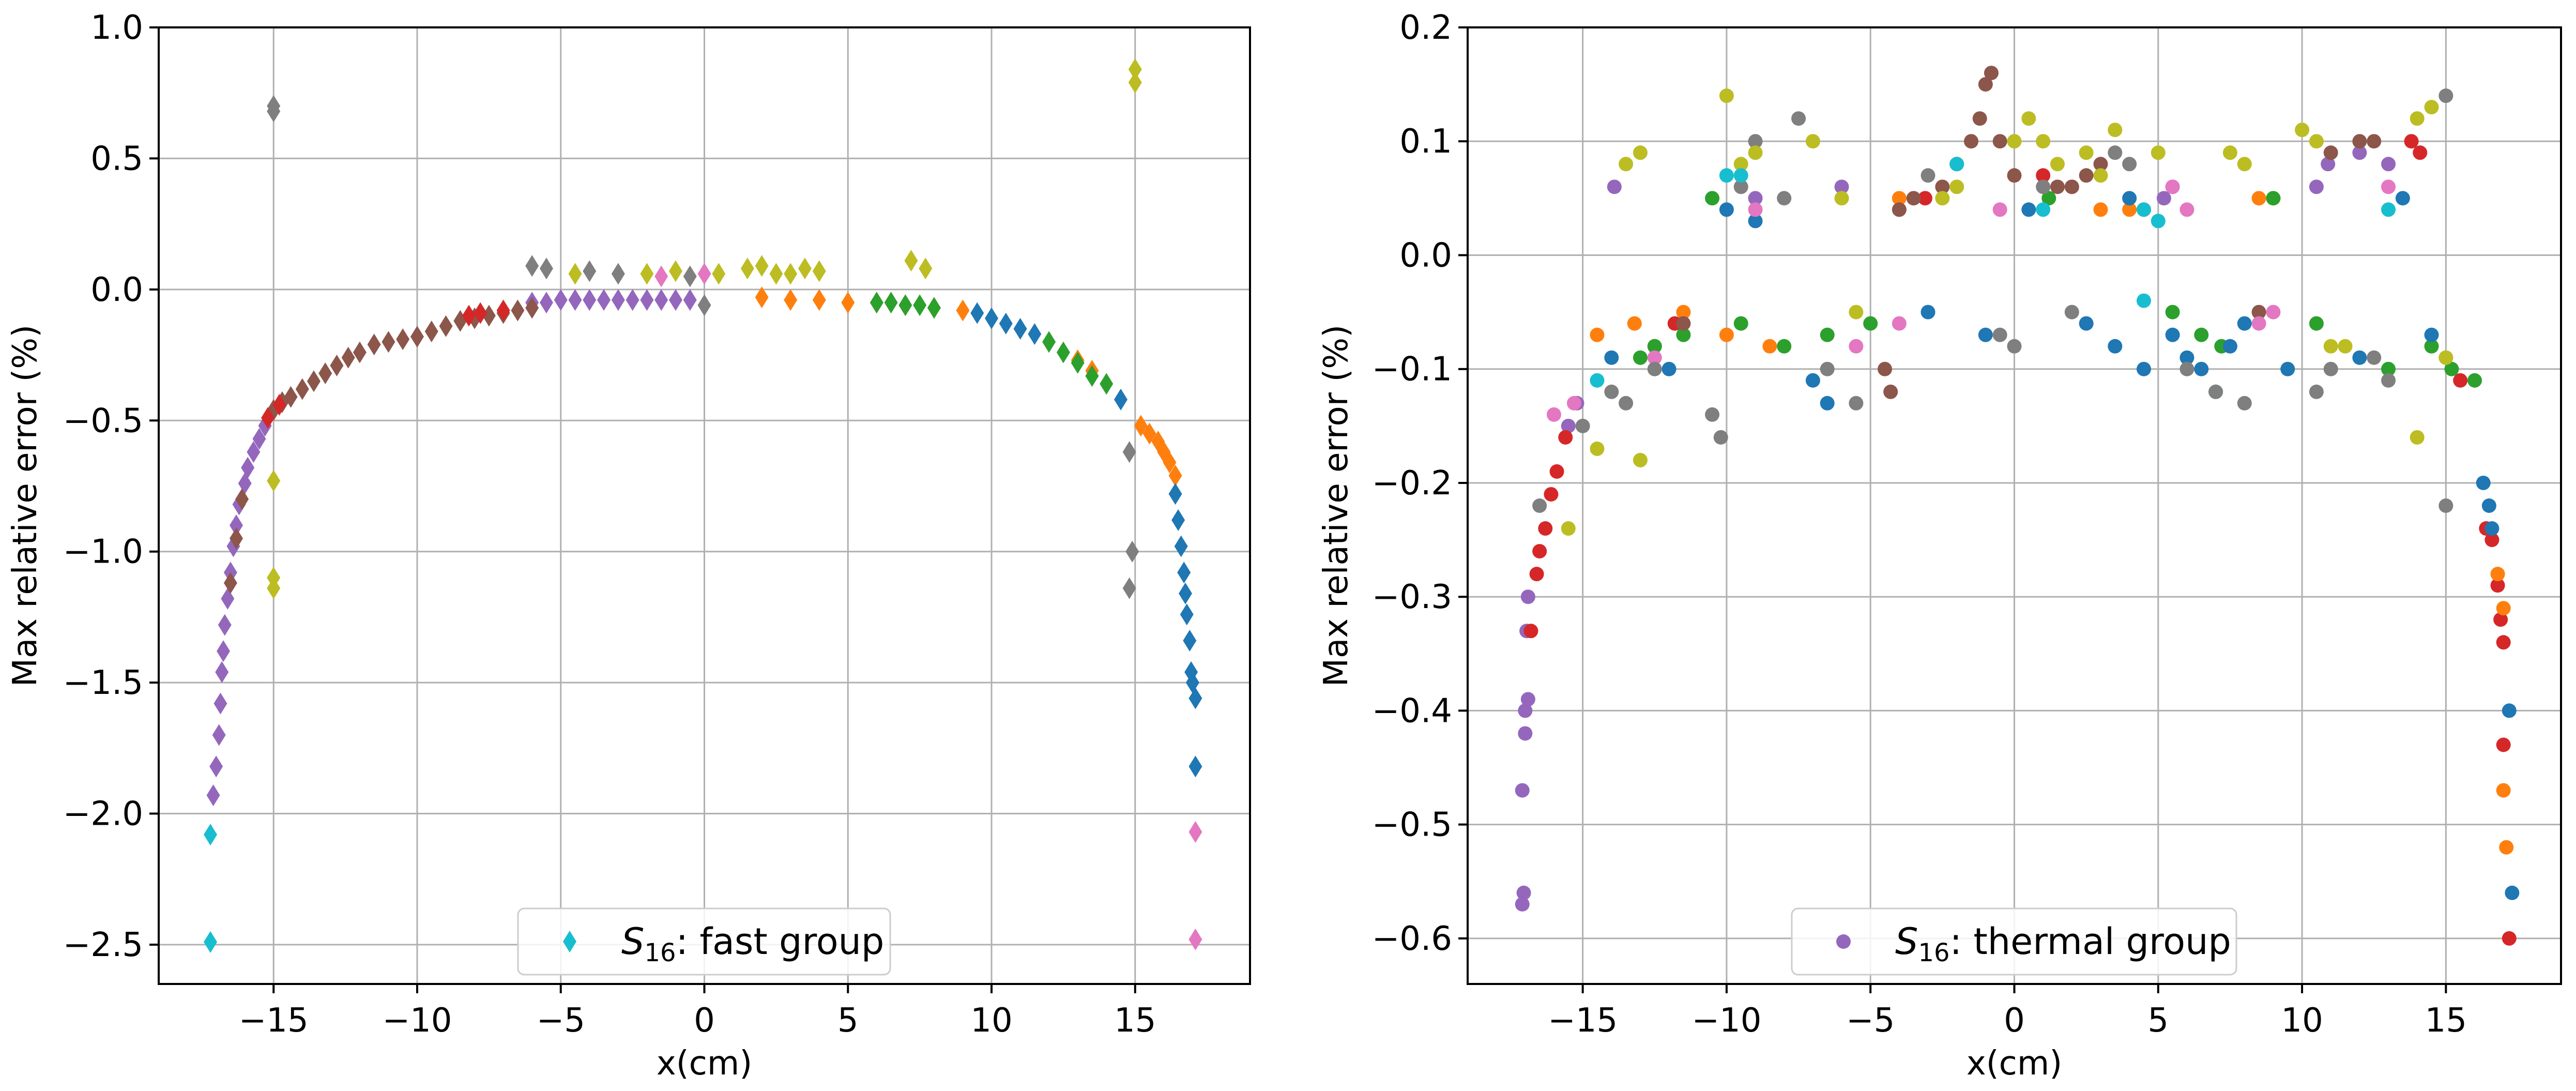  I want to click on chart-right-legend: S16: thermal group, so click(2014, 941).